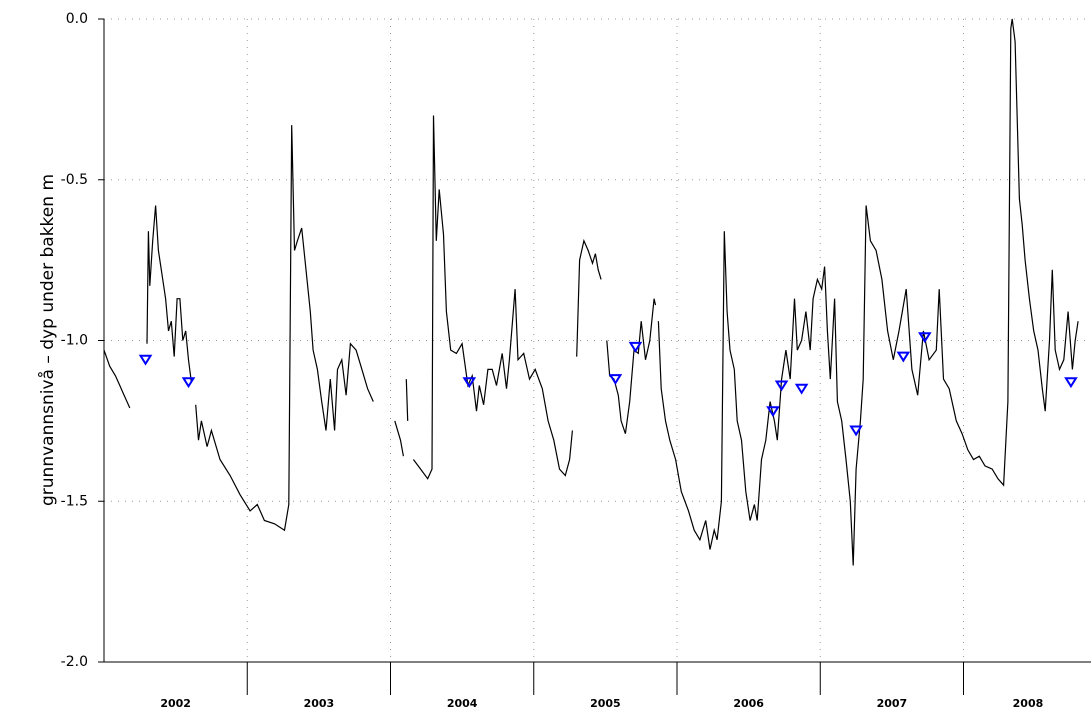 This screenshot has height=713, width=1091. I want to click on x-tick-label: 2002, so click(175, 703).